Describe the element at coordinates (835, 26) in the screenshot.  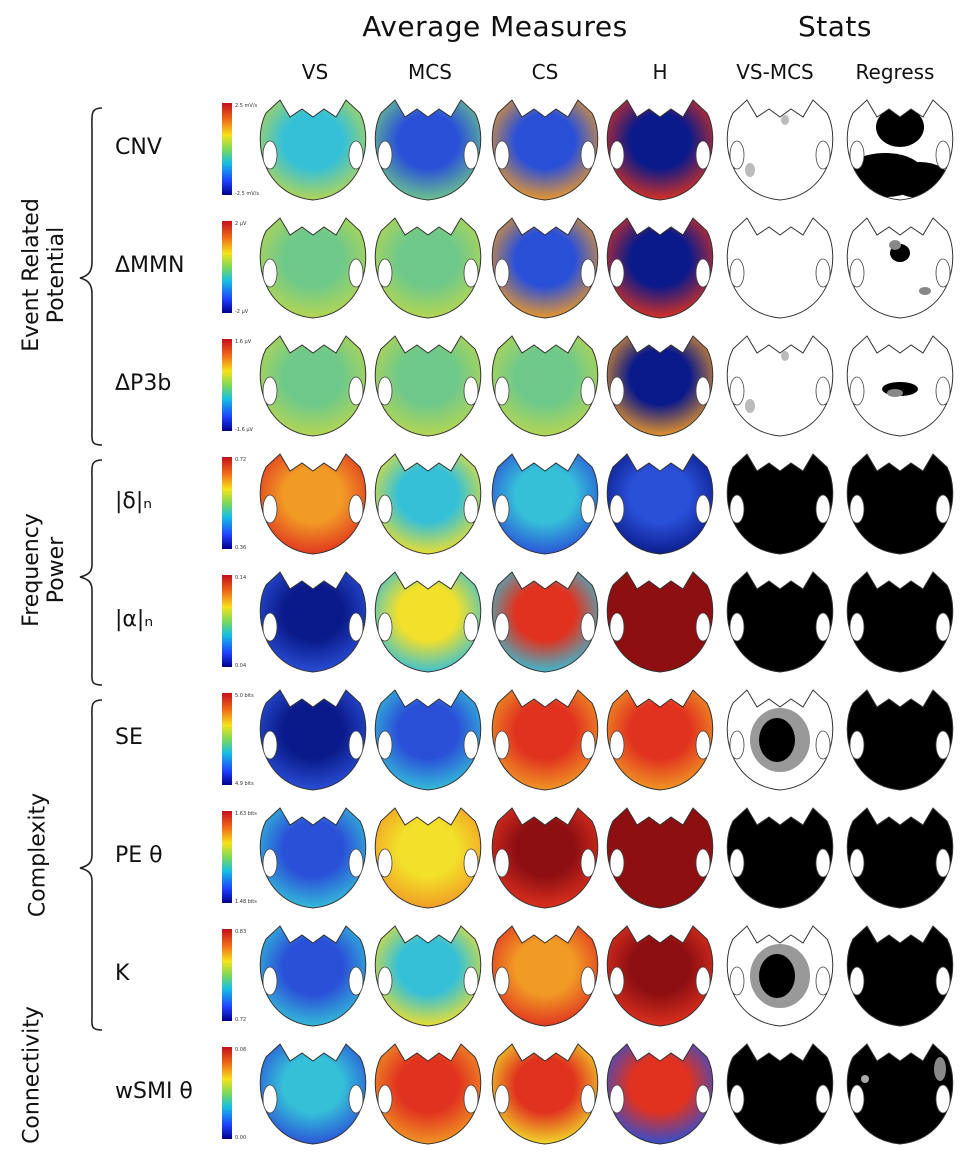
I see `stats-header: Stats` at that location.